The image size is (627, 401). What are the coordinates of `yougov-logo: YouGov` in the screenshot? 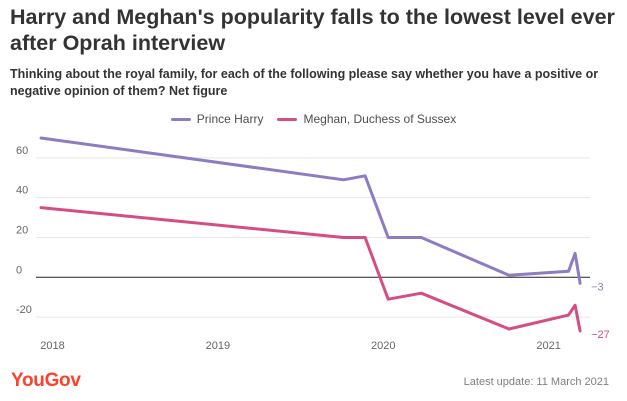 It's located at (46, 380).